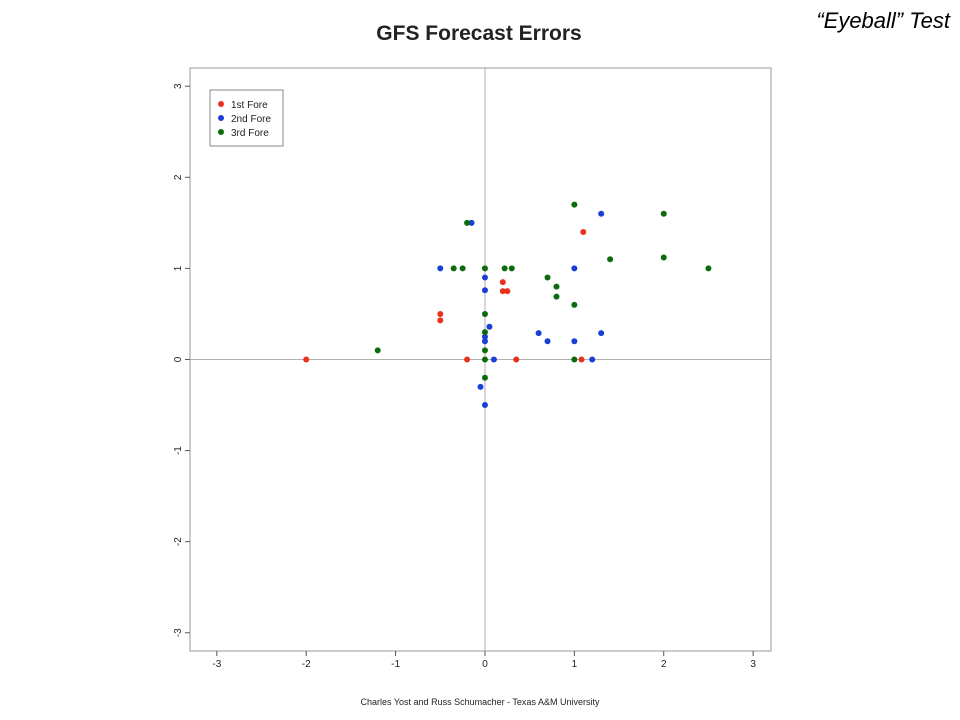 The image size is (960, 720). Describe the element at coordinates (178, 268) in the screenshot. I see `y-tick-label: 1` at that location.